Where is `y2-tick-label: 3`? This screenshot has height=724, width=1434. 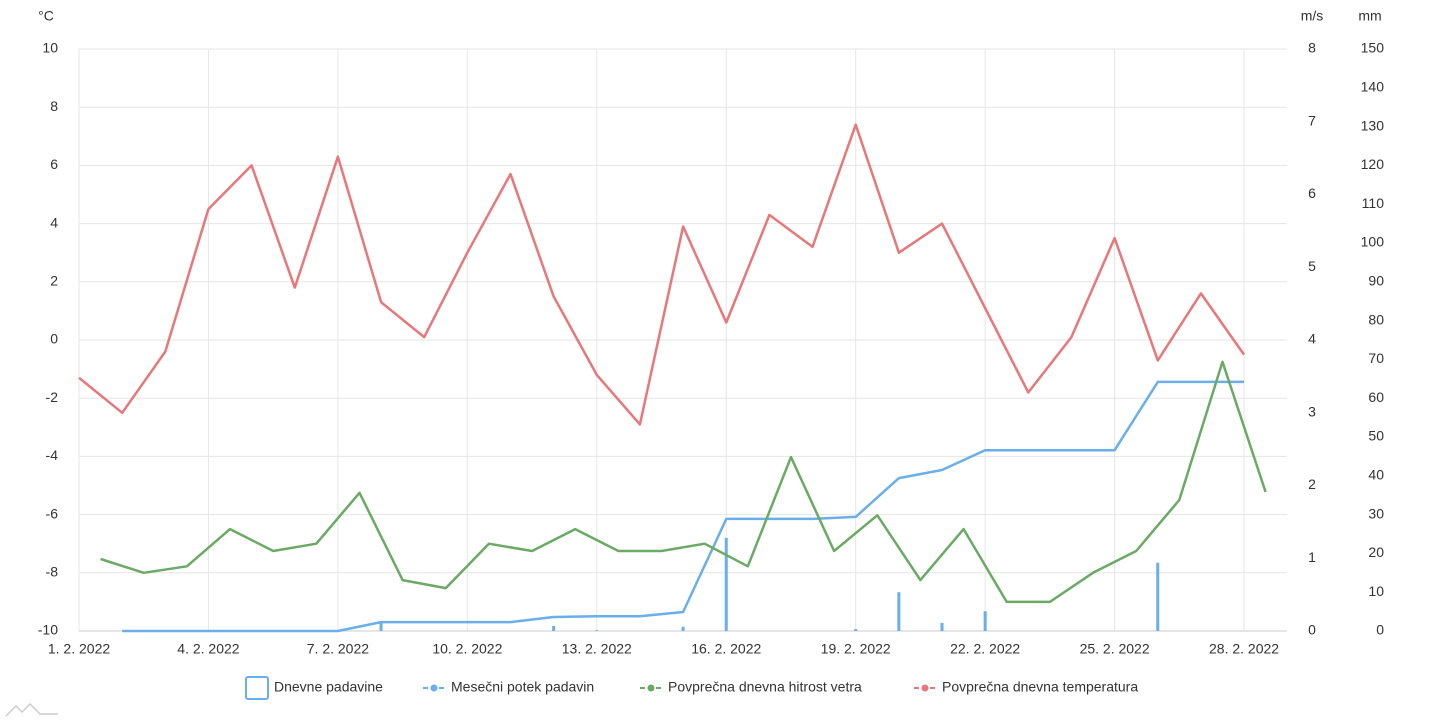
y2-tick-label: 3 is located at coordinates (1312, 411).